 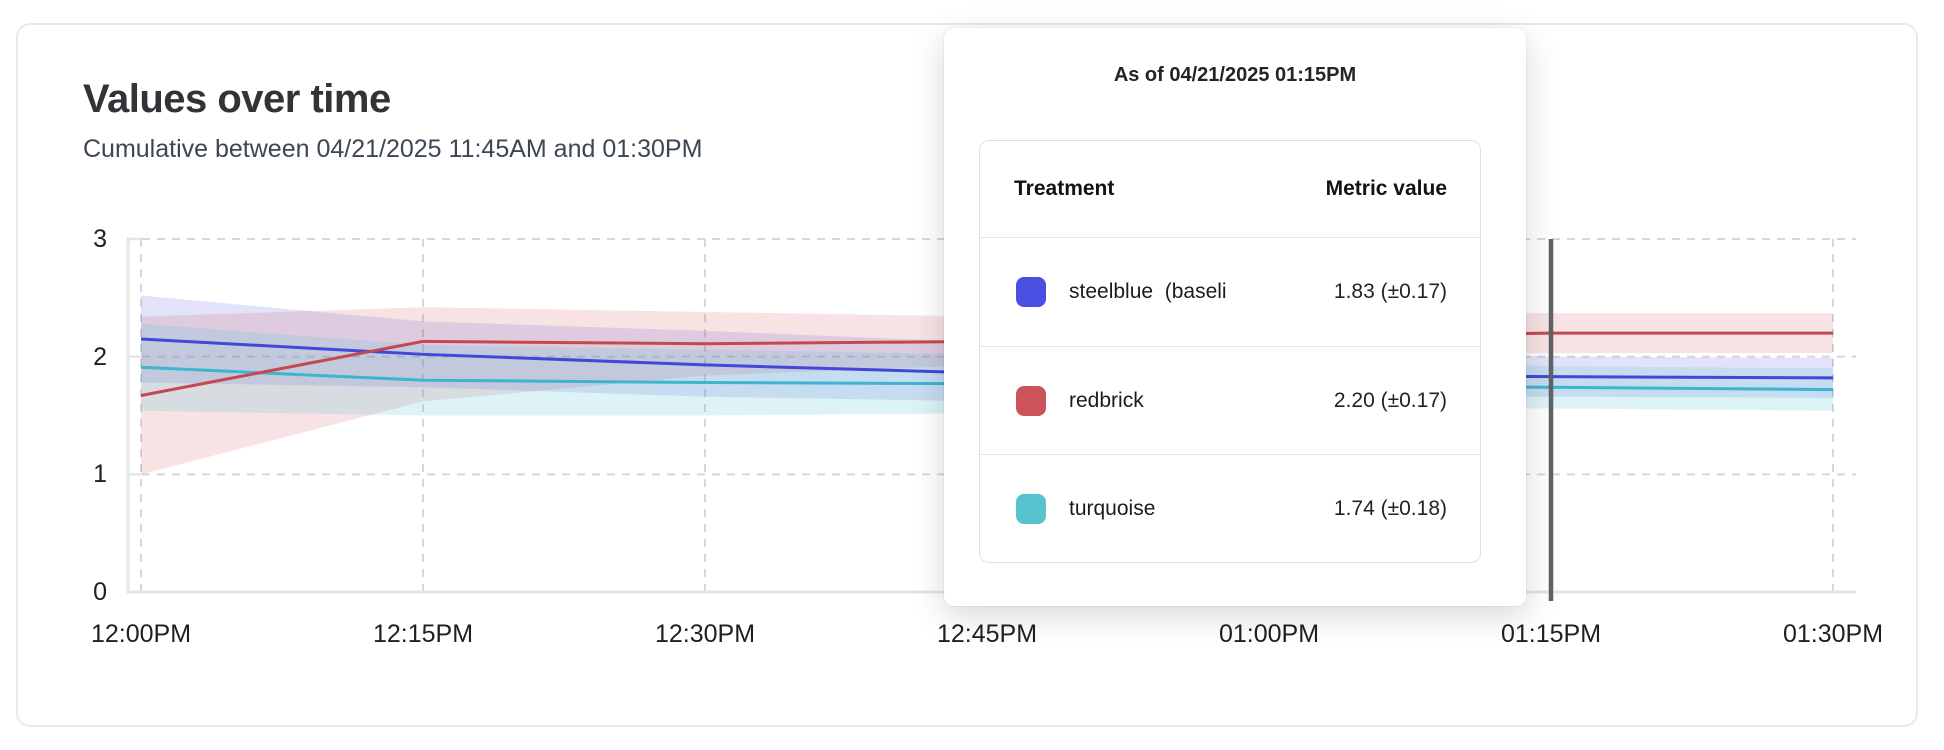 I want to click on x-axis-tick-label: 12:15PM, so click(x=423, y=634).